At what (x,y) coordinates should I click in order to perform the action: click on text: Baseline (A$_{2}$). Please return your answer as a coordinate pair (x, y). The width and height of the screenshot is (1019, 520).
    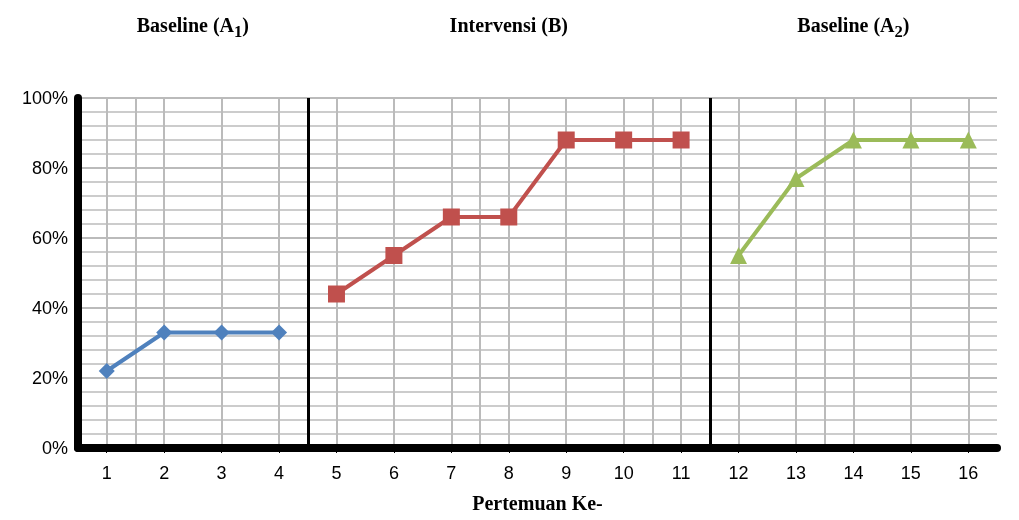
    Looking at the image, I should click on (853, 28).